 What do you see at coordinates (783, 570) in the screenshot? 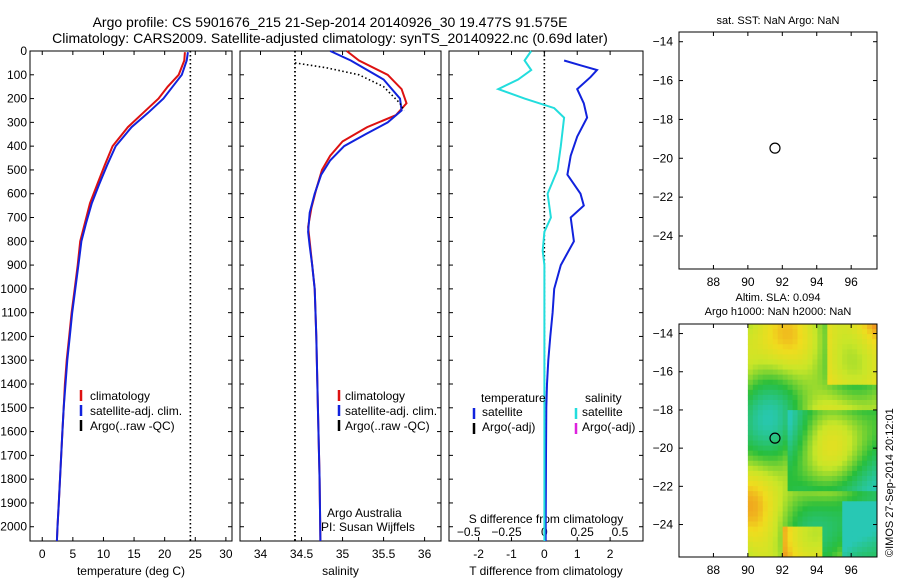
I see `sla_map-x-tick-label: 92` at bounding box center [783, 570].